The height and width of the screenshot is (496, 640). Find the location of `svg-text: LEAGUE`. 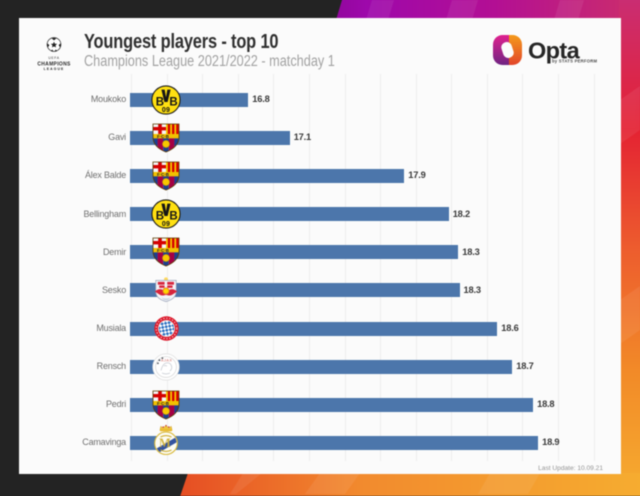

svg-text: LEAGUE is located at coordinates (54, 69).